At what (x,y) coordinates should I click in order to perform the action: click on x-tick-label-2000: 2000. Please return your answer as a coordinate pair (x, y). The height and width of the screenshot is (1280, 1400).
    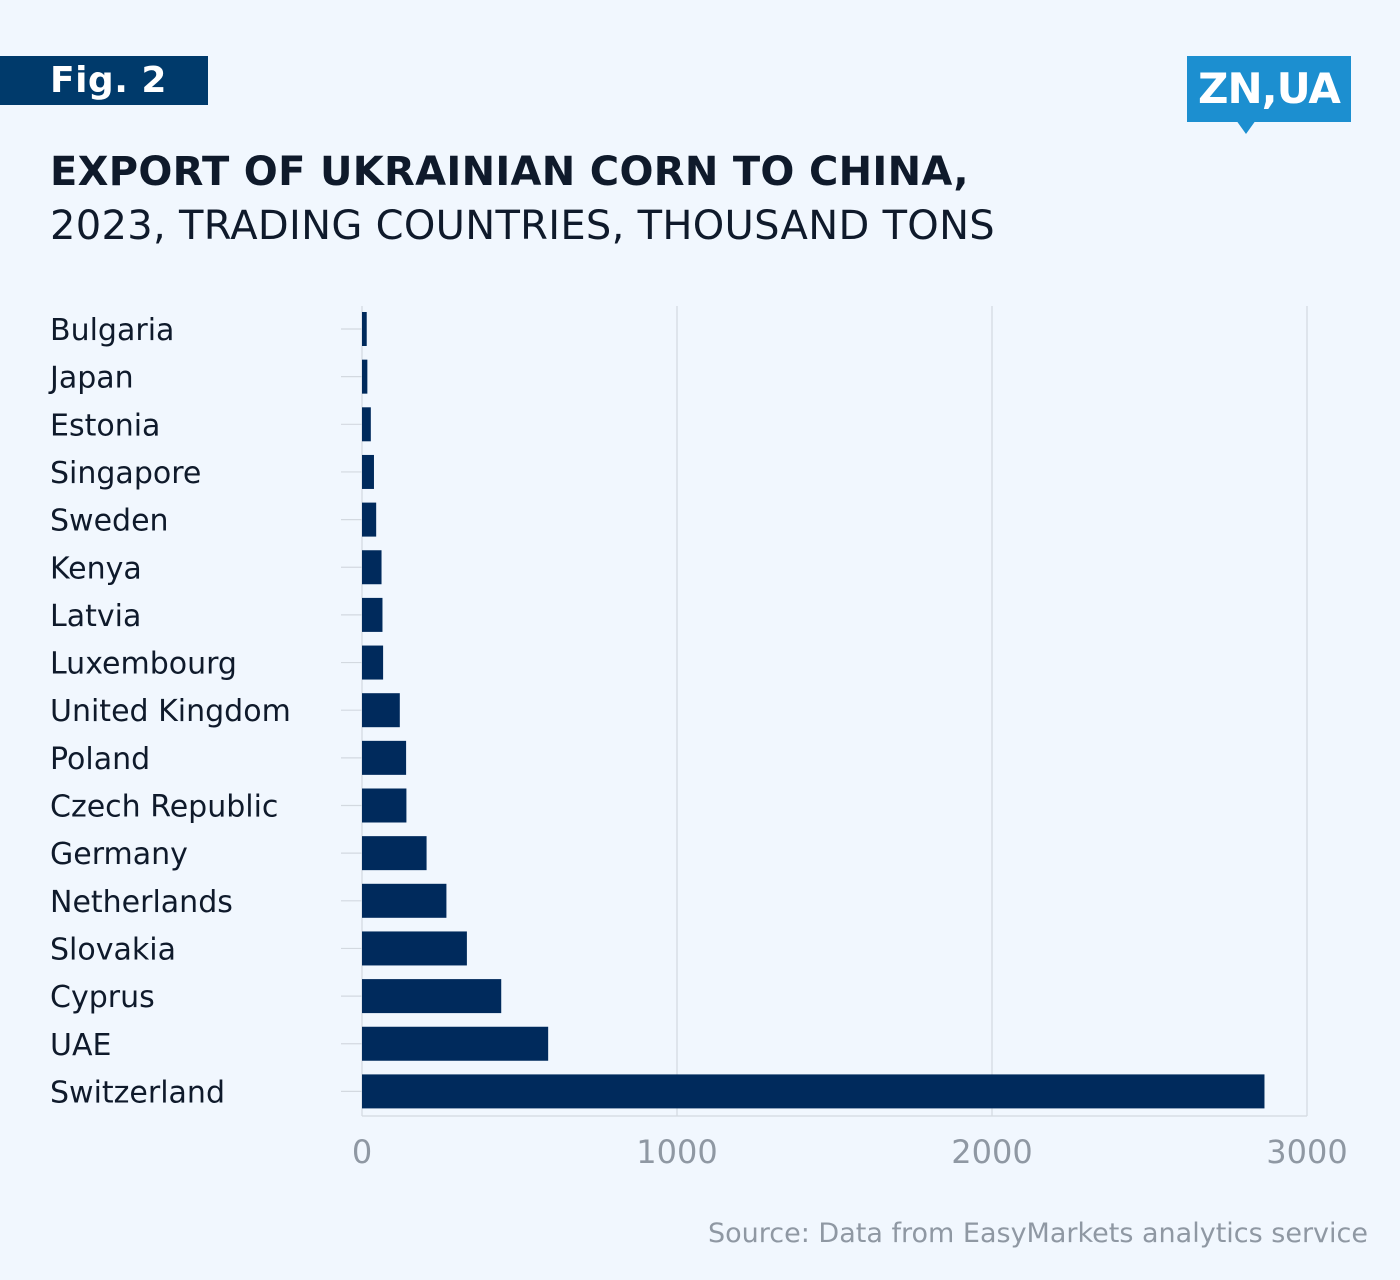
    Looking at the image, I should click on (991, 1152).